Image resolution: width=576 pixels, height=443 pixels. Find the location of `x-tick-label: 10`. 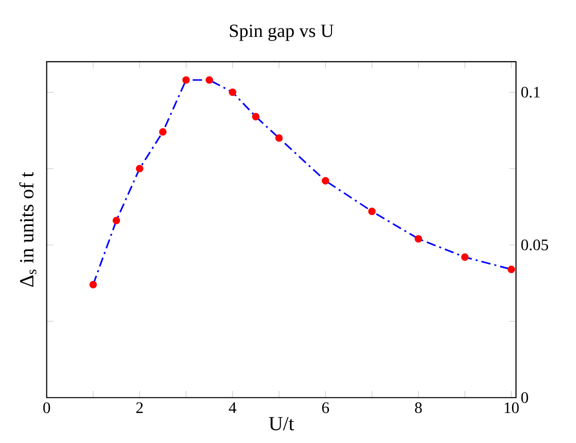

x-tick-label: 10 is located at coordinates (511, 408).